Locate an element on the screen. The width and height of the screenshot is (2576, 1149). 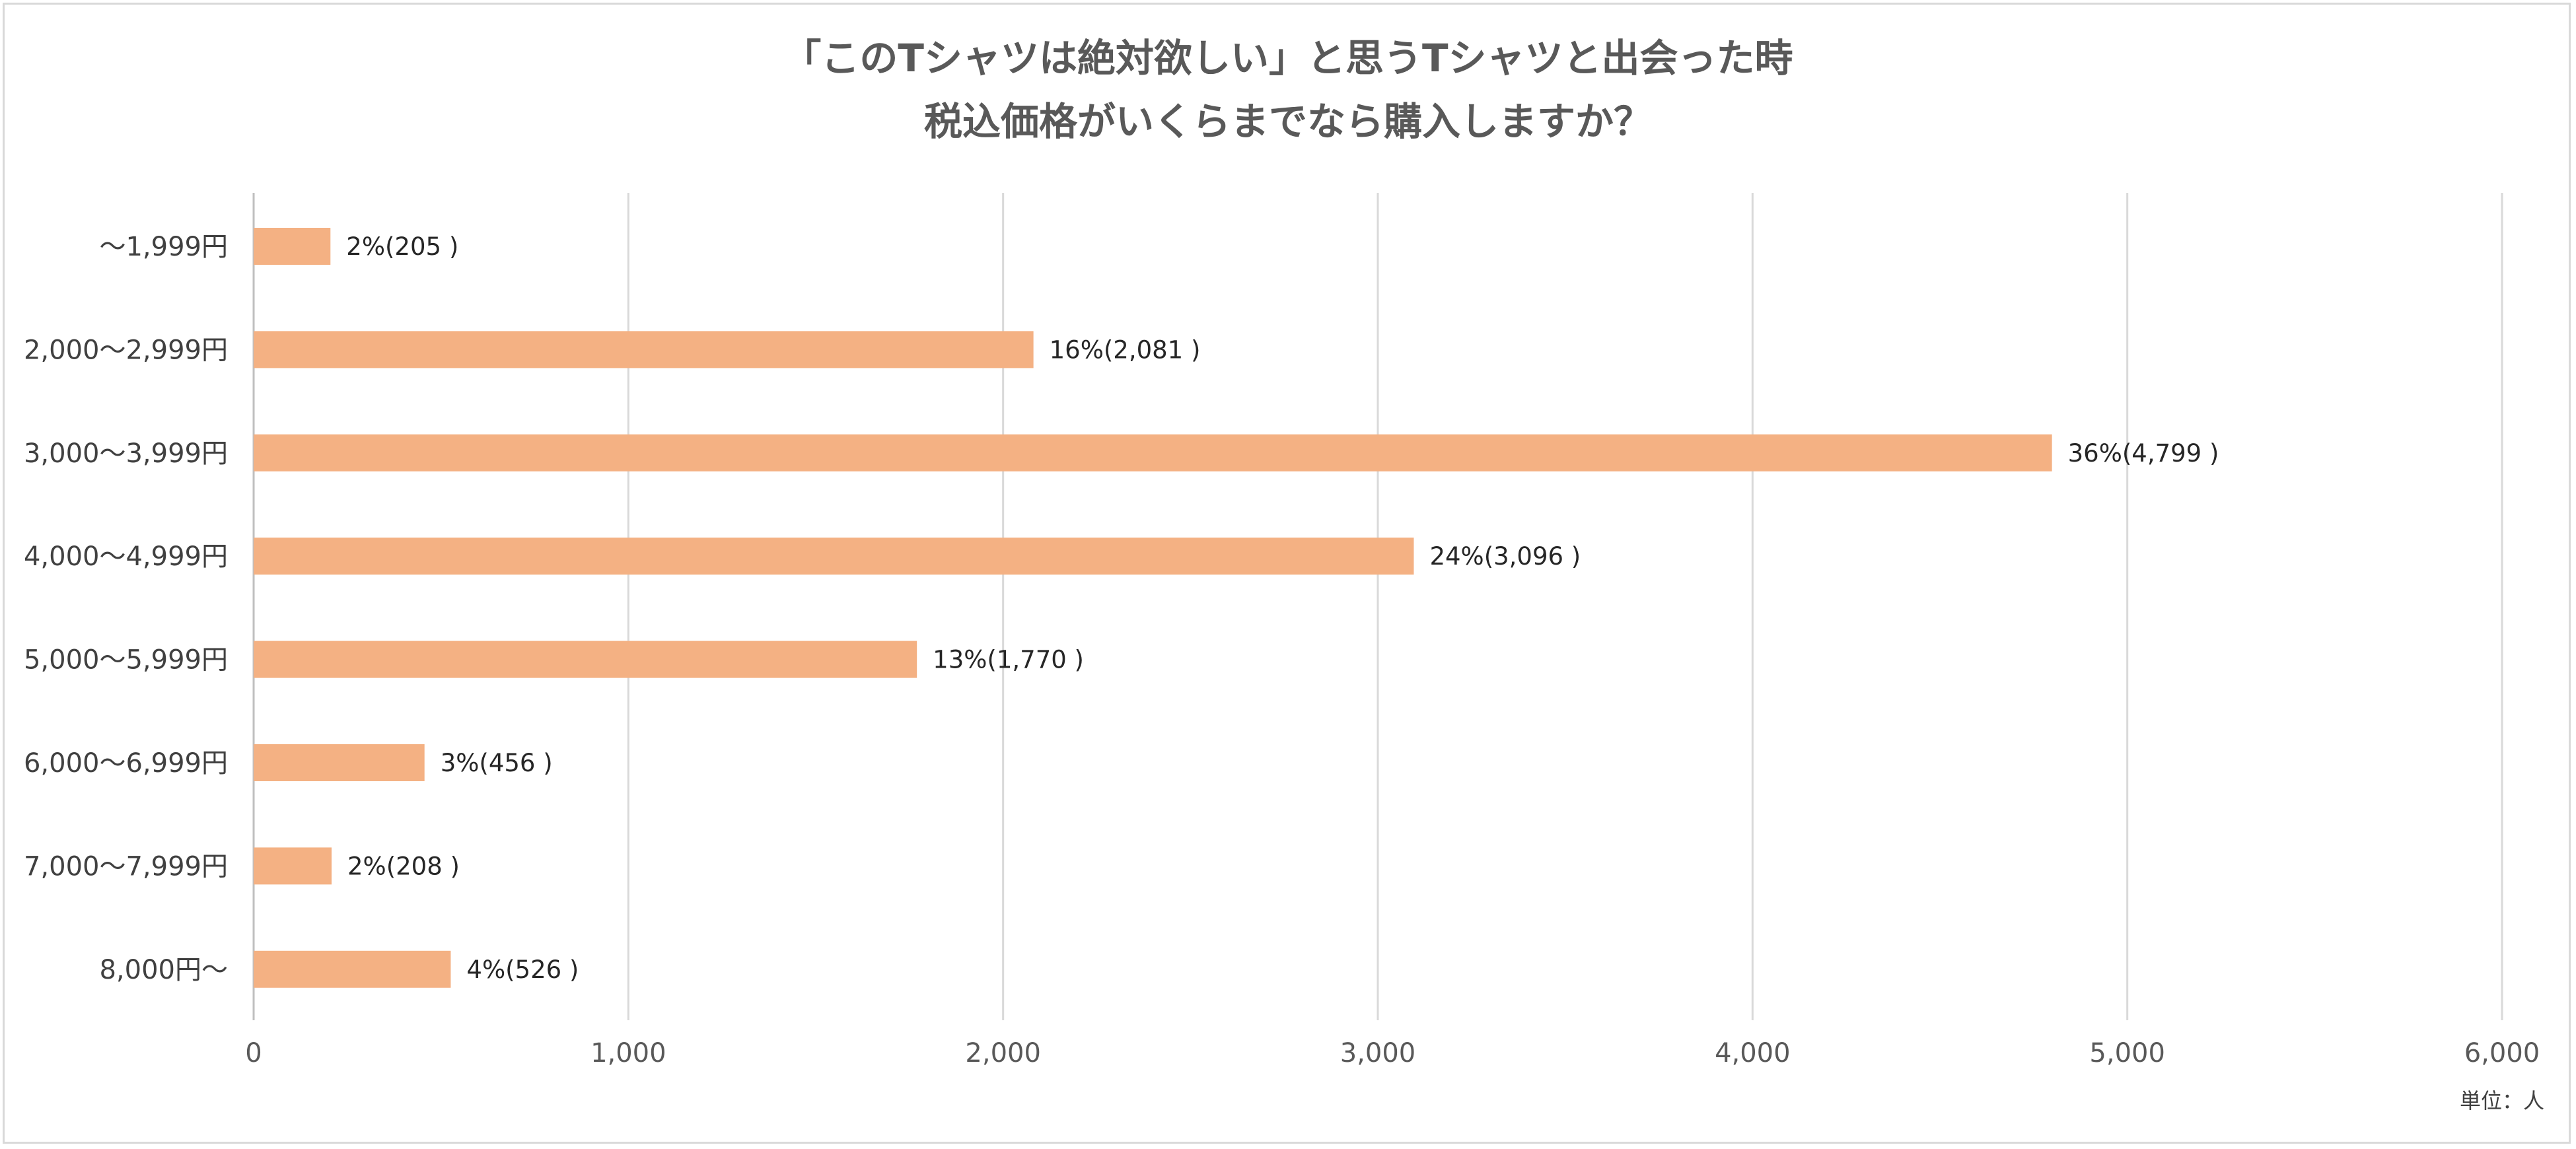
x-tick-label: 5,000 is located at coordinates (2127, 1053).